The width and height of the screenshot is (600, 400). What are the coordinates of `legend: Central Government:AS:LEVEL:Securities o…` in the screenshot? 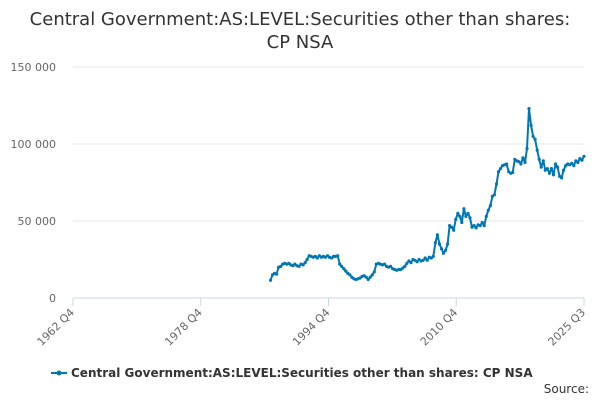 It's located at (292, 373).